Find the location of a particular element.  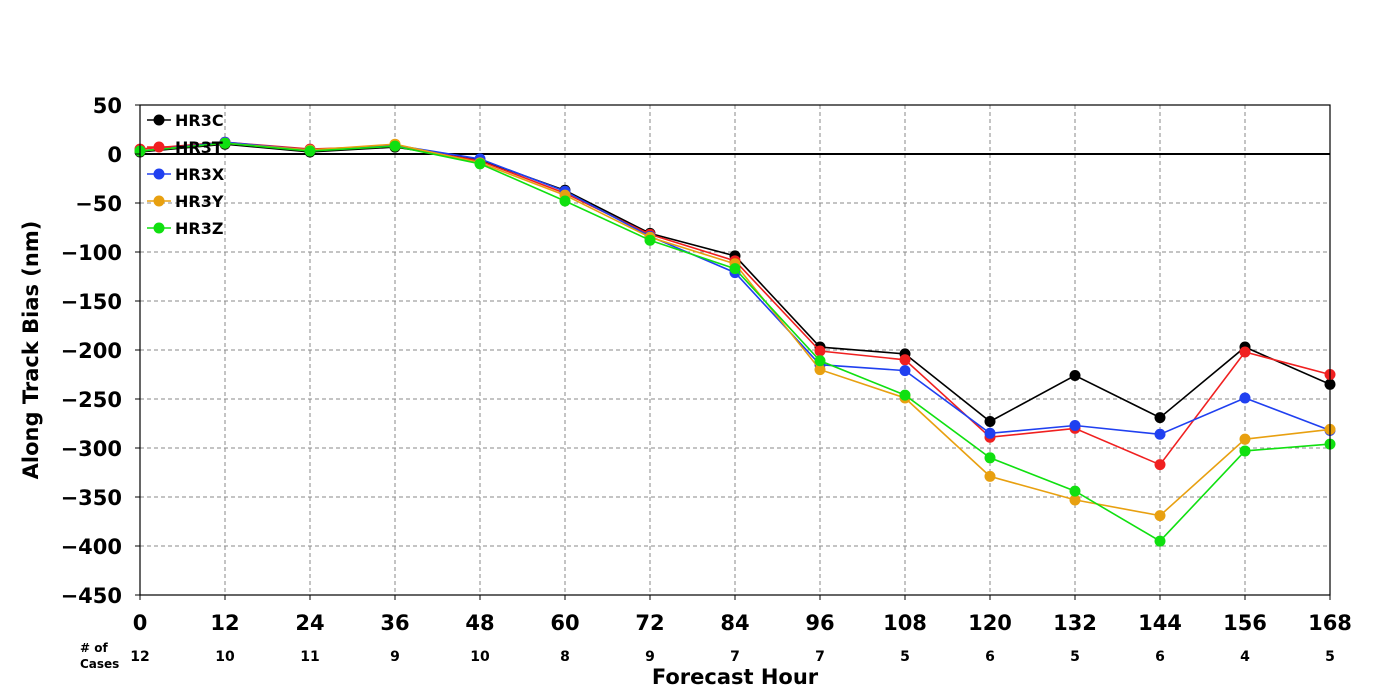

legend-label: HR3Z is located at coordinates (199, 228).